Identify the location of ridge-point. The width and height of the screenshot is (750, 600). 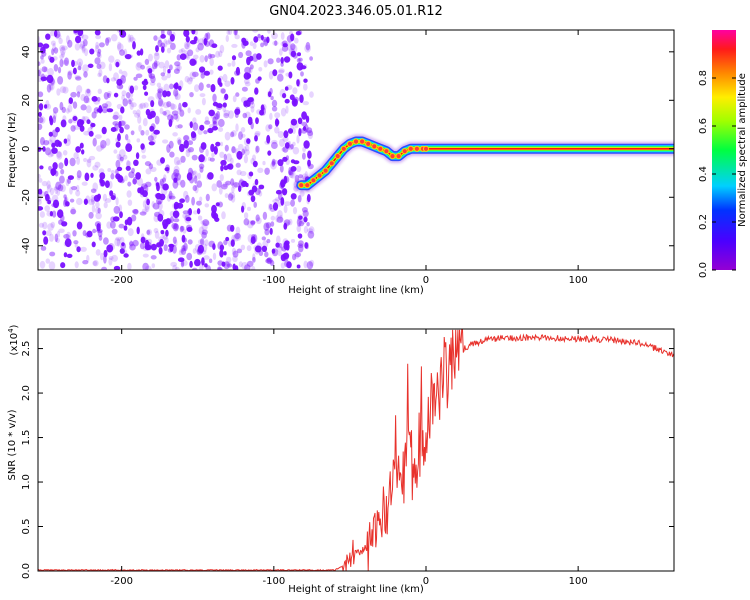
(392, 156).